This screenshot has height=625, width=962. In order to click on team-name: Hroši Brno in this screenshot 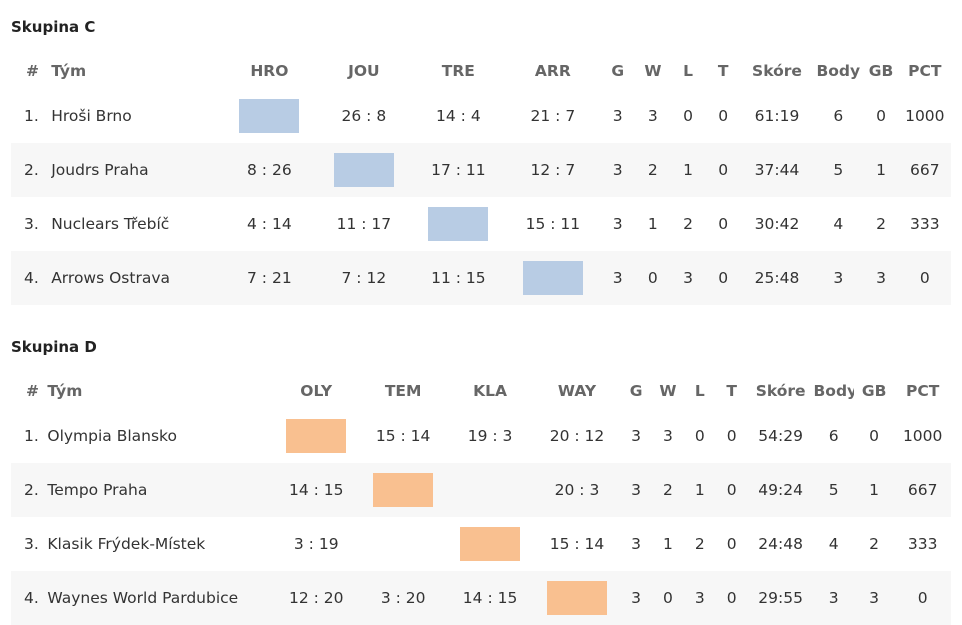, I will do `click(91, 116)`.